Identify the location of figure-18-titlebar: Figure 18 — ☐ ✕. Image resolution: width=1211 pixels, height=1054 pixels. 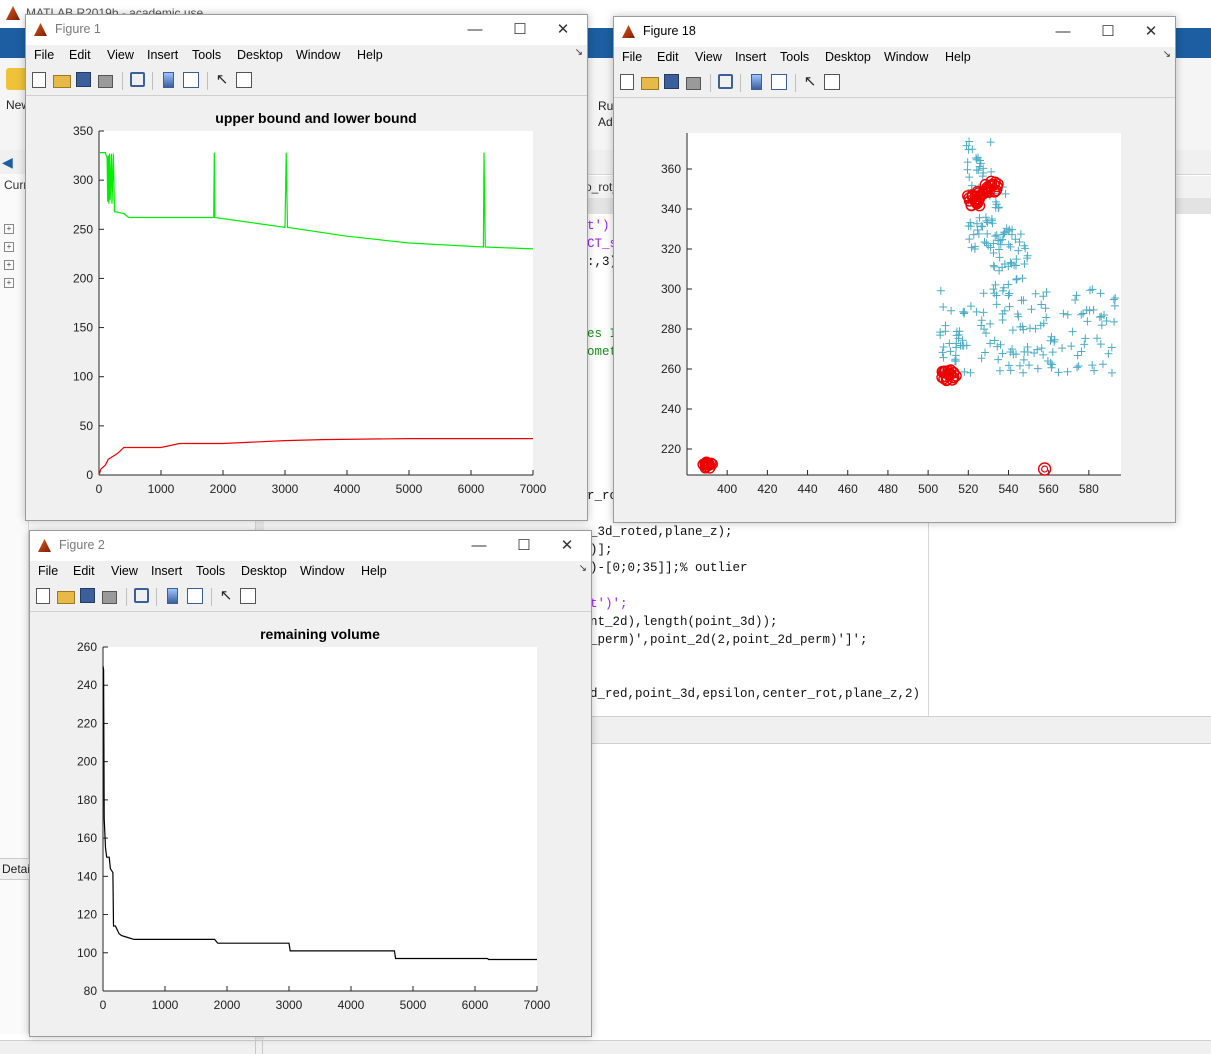
(894, 32).